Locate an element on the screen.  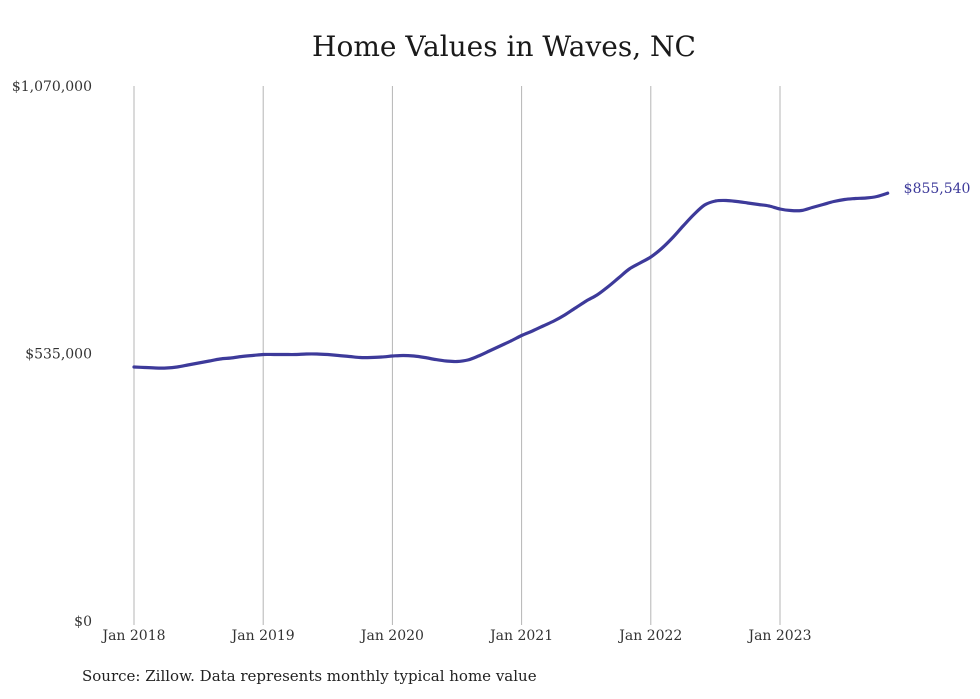
end-value-label: $855,540 is located at coordinates (937, 189).